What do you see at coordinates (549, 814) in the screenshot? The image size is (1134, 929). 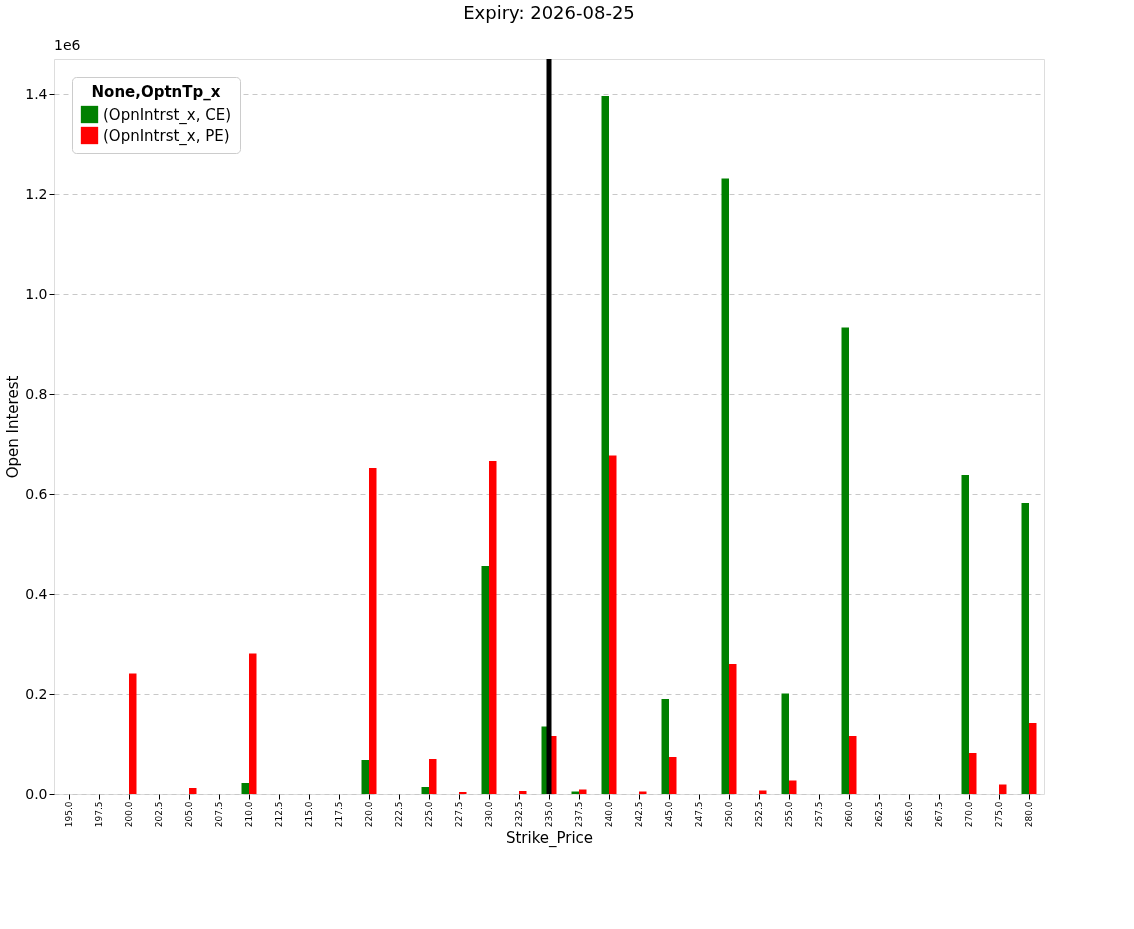 I see `x-tick-label: 235.0` at bounding box center [549, 814].